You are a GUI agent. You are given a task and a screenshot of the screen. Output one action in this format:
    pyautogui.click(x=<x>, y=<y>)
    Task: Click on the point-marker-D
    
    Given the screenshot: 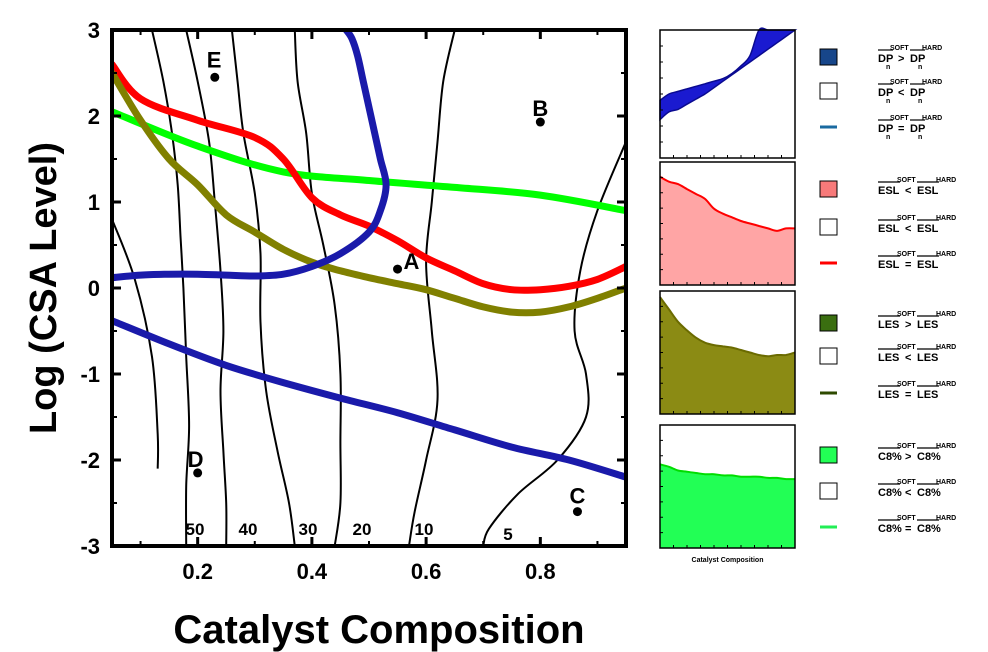 What is the action you would take?
    pyautogui.click(x=198, y=473)
    